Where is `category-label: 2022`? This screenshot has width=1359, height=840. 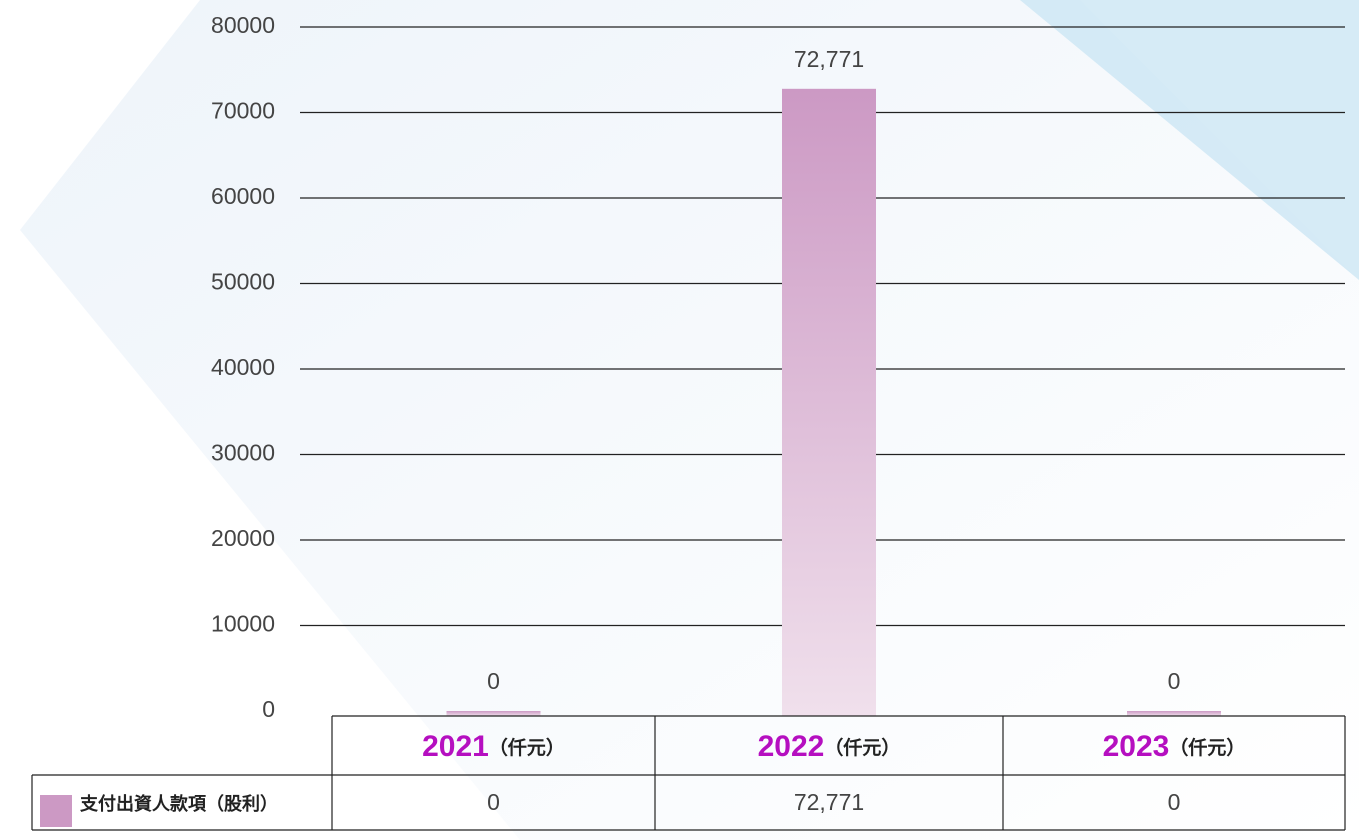 category-label: 2022 is located at coordinates (791, 746).